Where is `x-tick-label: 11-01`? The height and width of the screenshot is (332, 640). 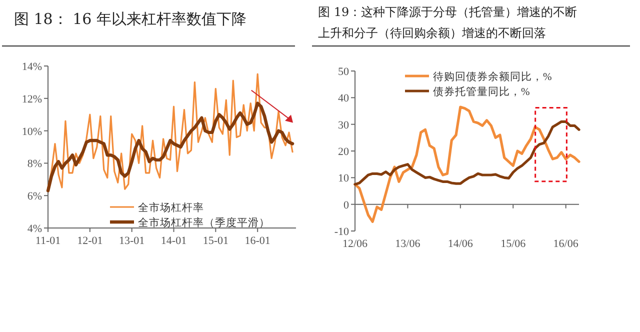 x-tick-label: 11-01 is located at coordinates (48, 241).